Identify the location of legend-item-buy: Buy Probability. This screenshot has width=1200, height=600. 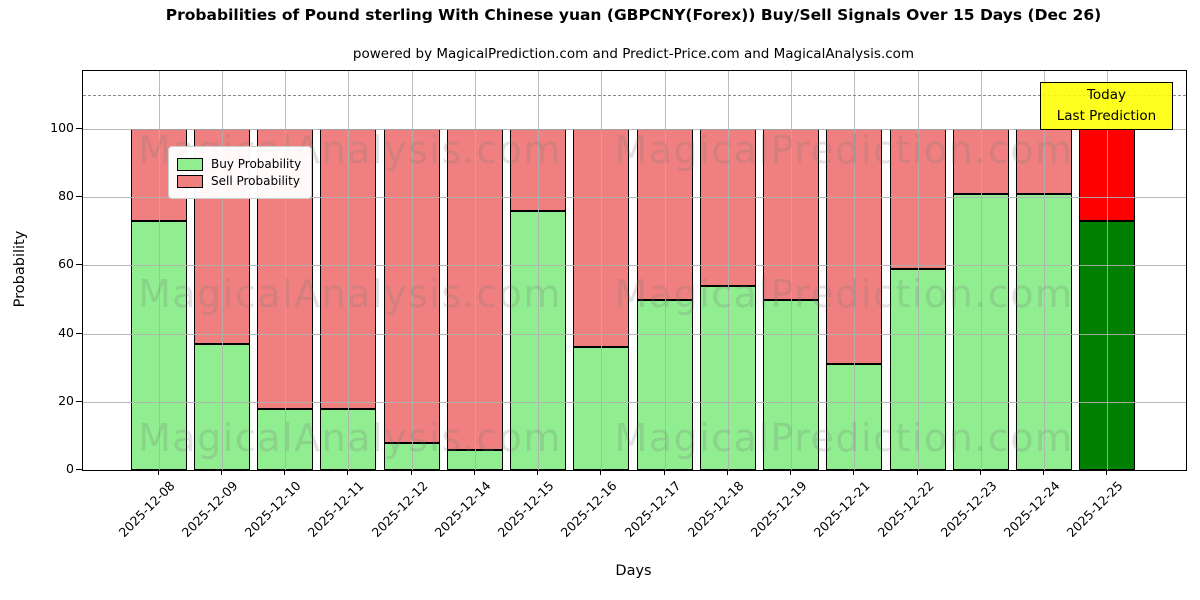
(239, 164).